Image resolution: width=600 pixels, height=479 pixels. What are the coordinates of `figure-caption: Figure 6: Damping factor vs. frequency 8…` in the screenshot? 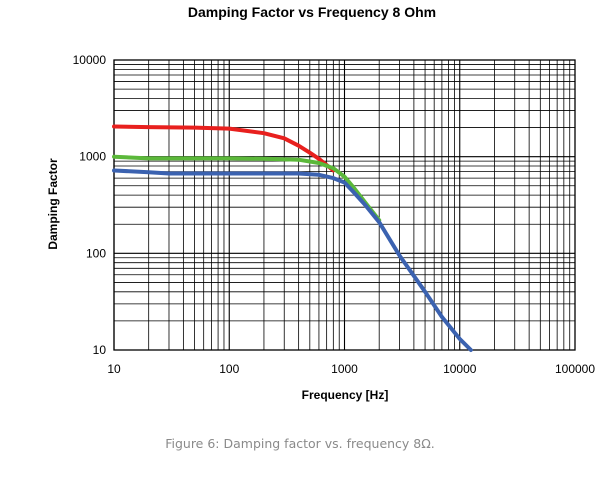 It's located at (300, 443).